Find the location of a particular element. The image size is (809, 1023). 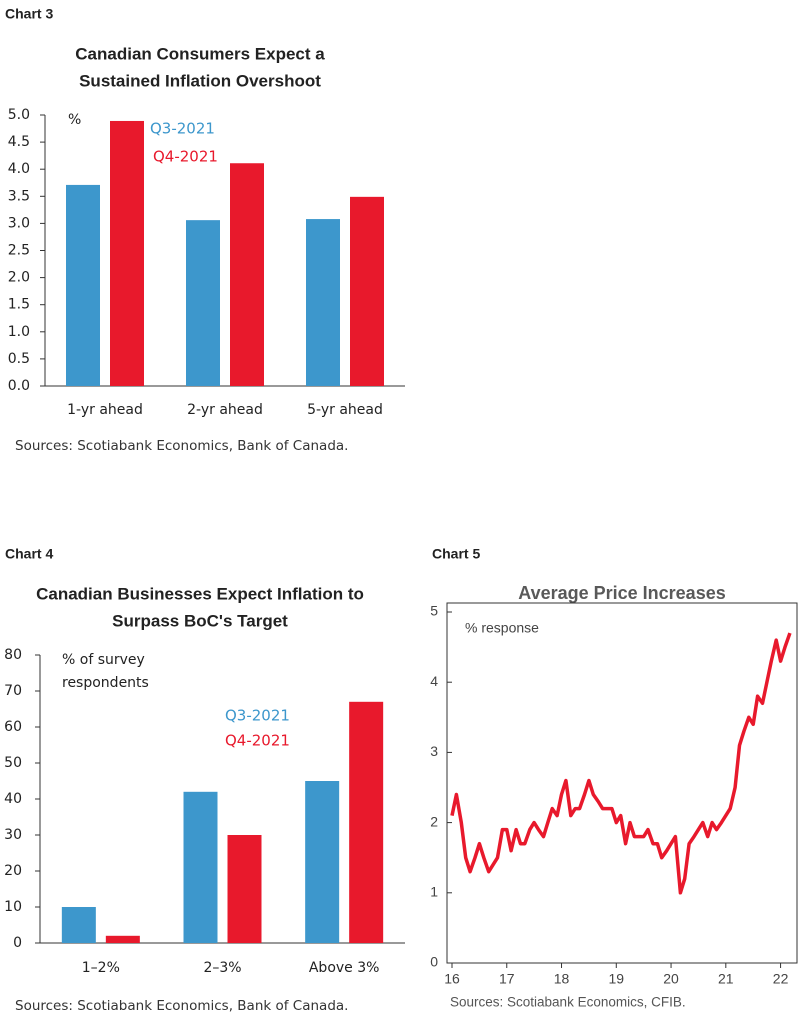

x-tick-label: 16 is located at coordinates (452, 979).